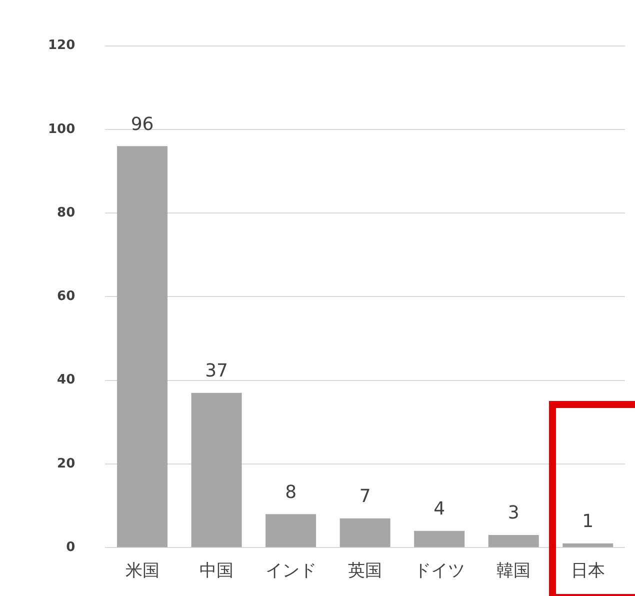  What do you see at coordinates (71, 547) in the screenshot?
I see `y-tick-label: 0` at bounding box center [71, 547].